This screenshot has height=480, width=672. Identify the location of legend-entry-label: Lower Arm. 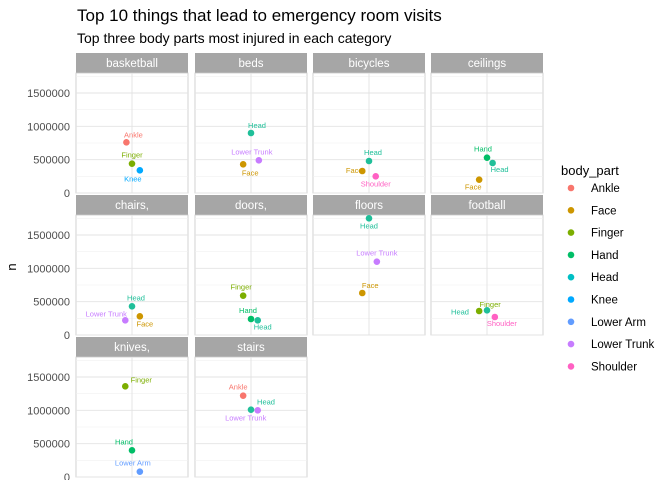
(618, 323).